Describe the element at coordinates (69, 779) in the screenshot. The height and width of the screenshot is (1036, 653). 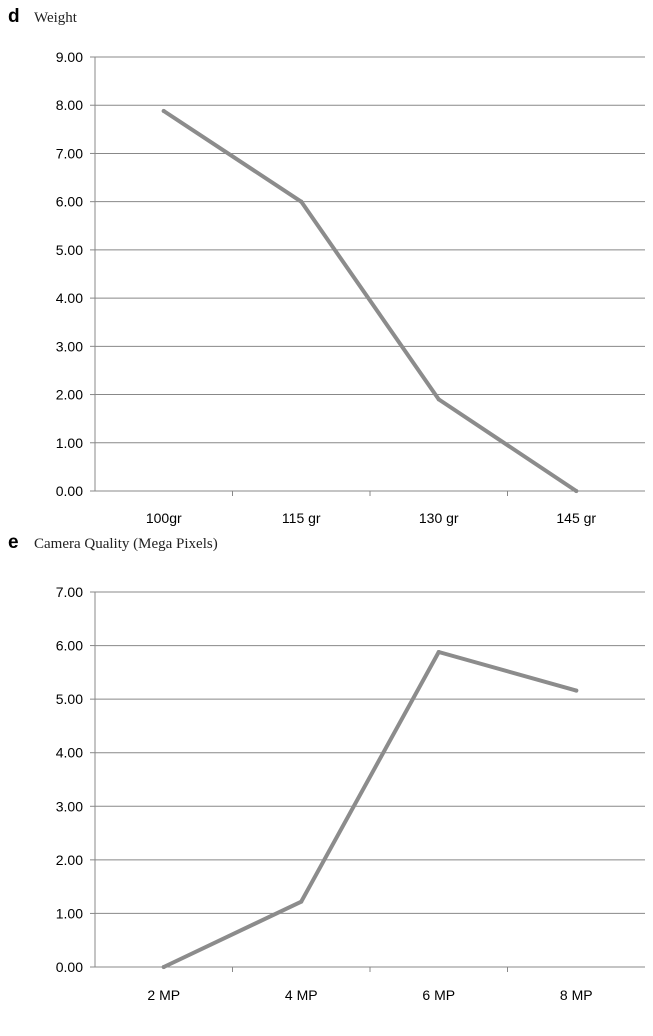
I see `y-tick-labels-e: 0.00 1.00 2.00 3.00 4.00 5.00 6.00 7.00` at that location.